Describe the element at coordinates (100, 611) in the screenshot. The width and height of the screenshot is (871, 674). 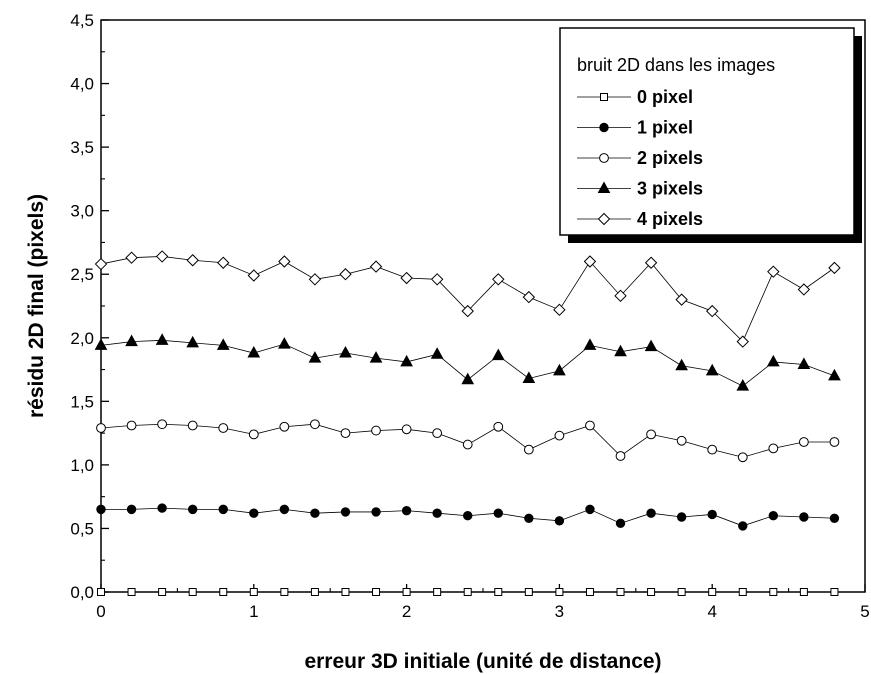
I see `x-tick-label: 0` at that location.